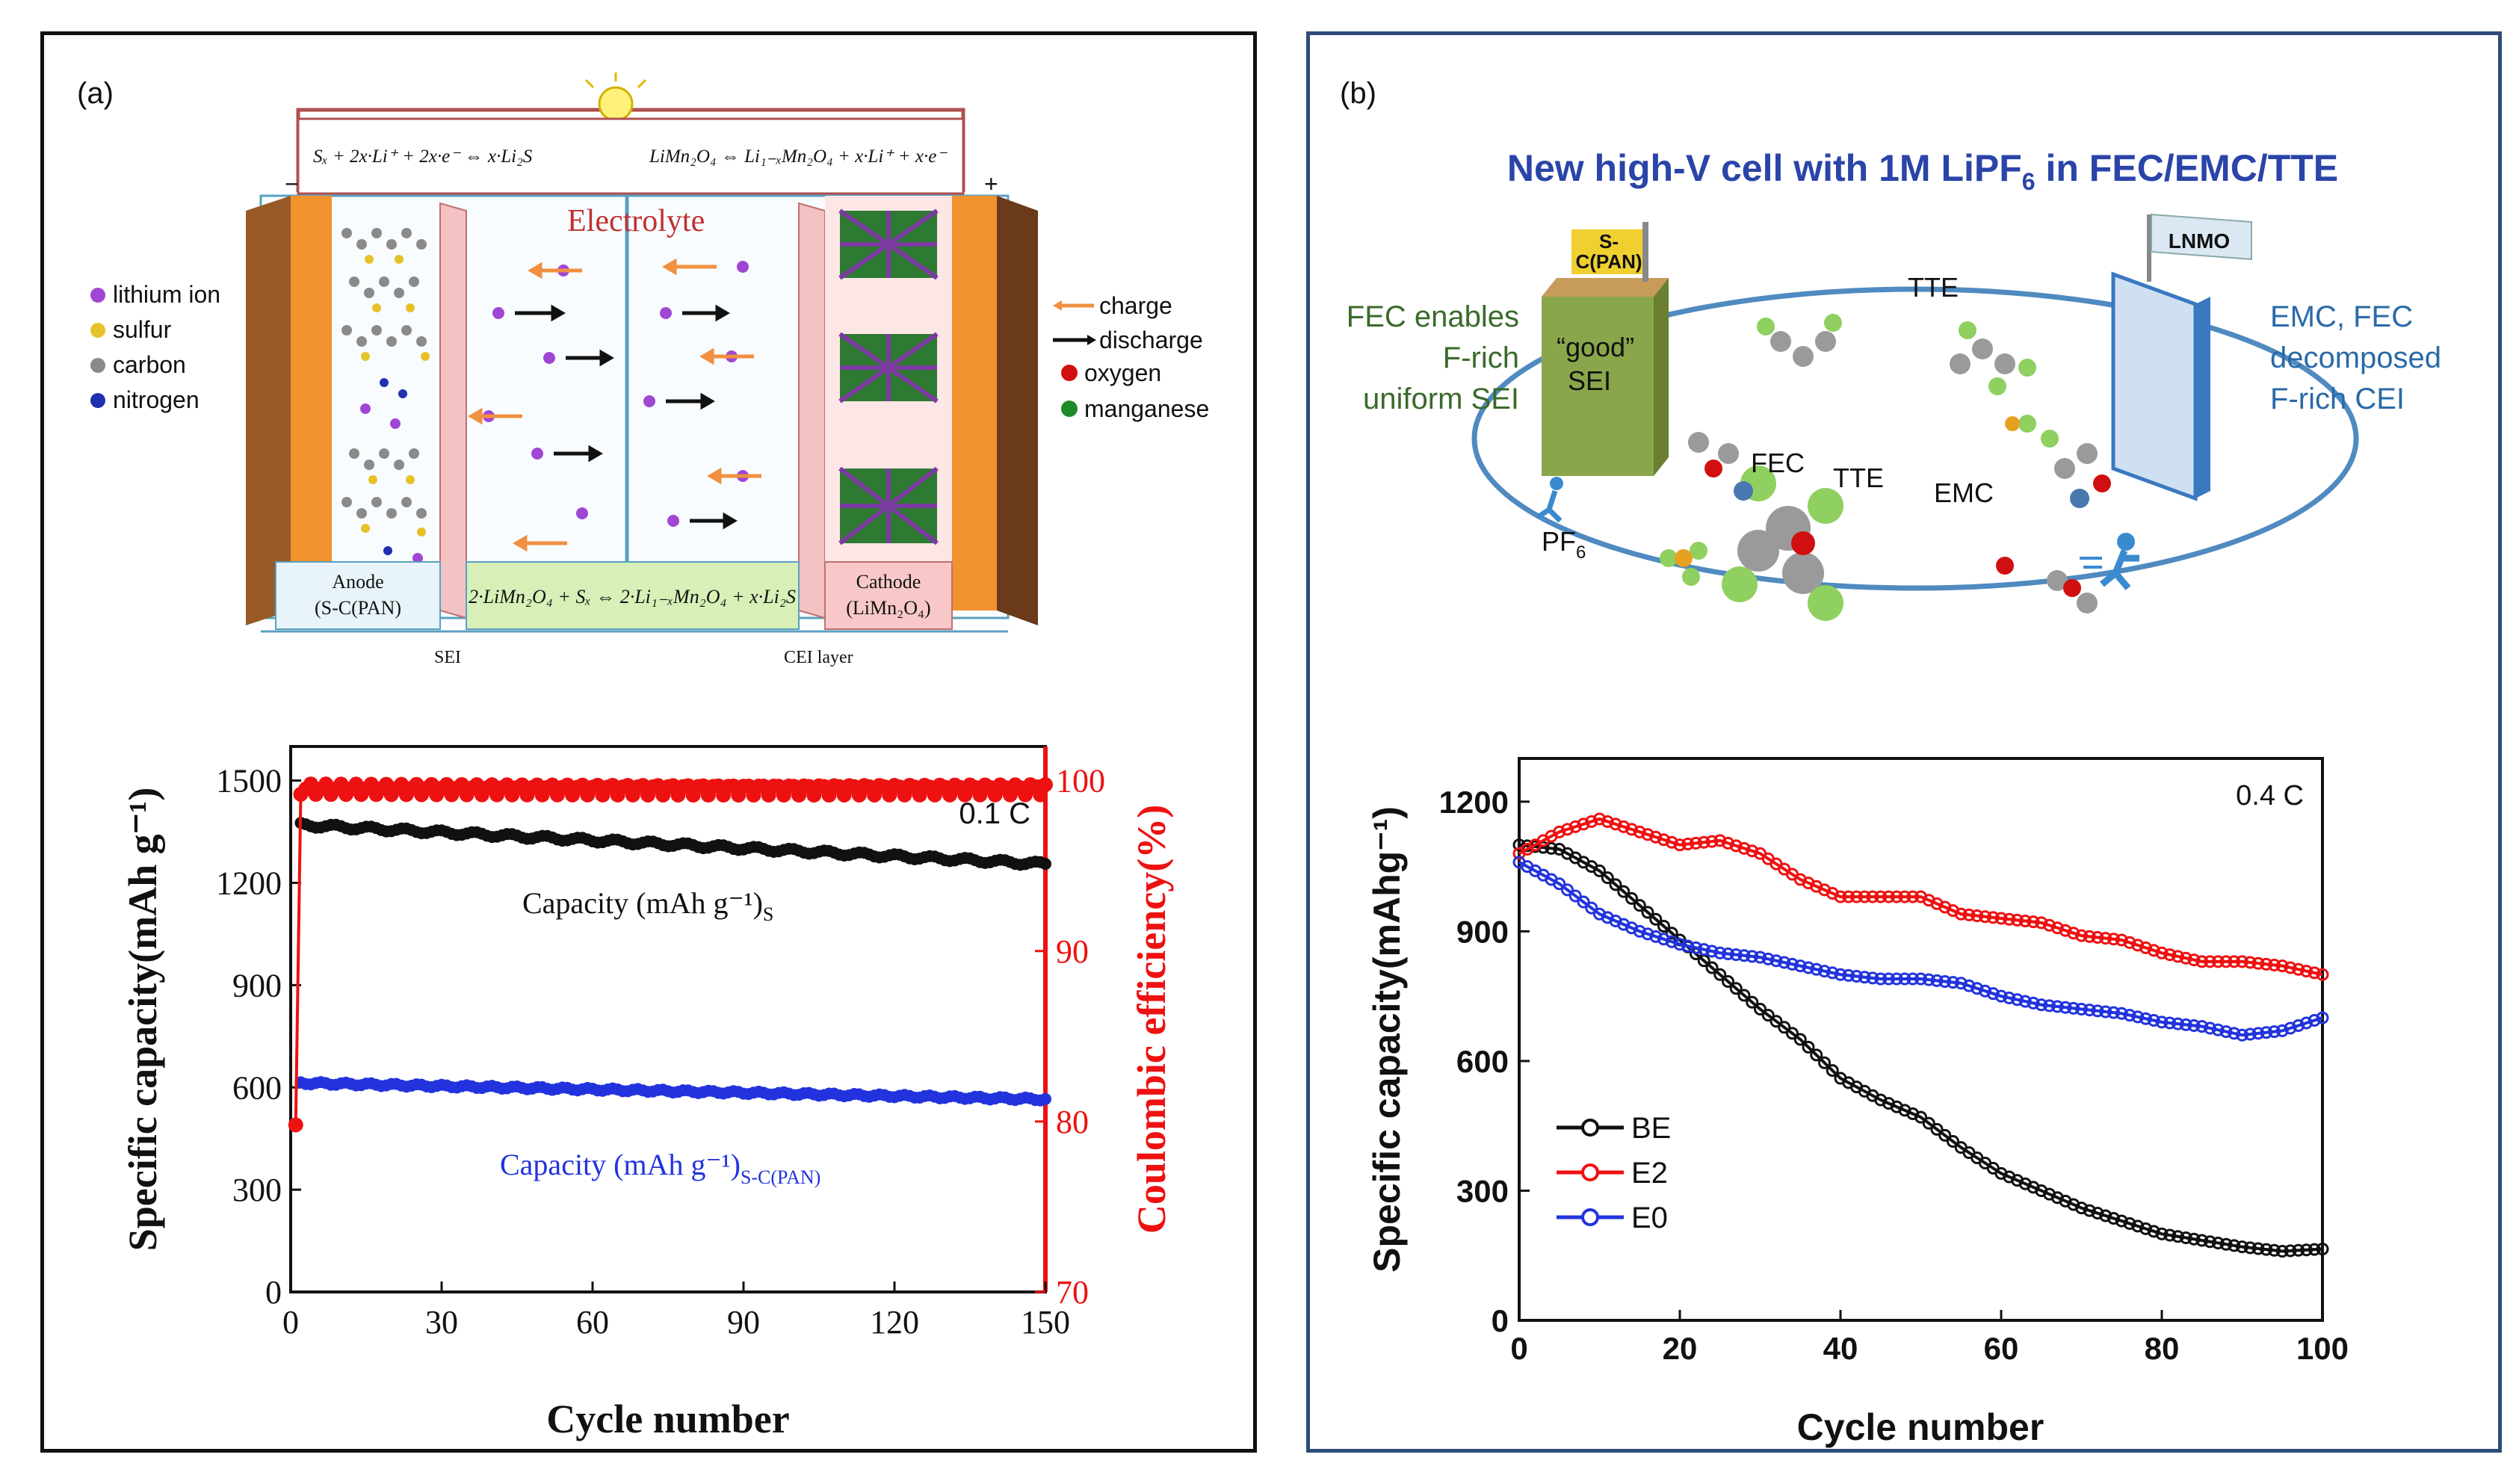 The width and height of the screenshot is (2519, 1484). I want to click on chart-a-y2tick-label: 80, so click(1072, 1122).